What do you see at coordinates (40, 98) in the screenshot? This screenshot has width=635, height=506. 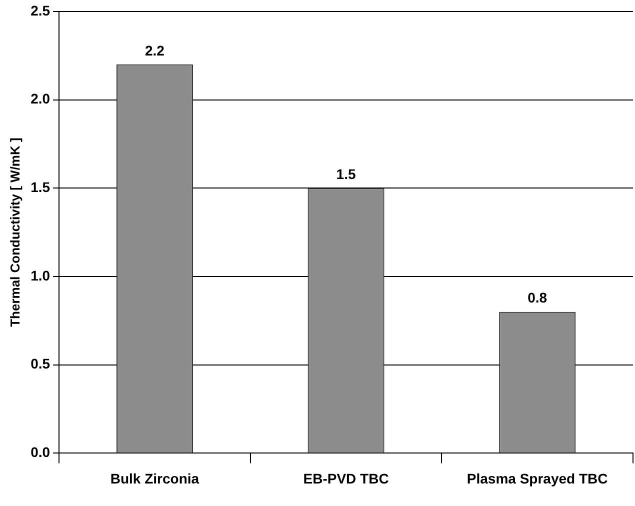 I see `y-tick-label: 2.0` at bounding box center [40, 98].